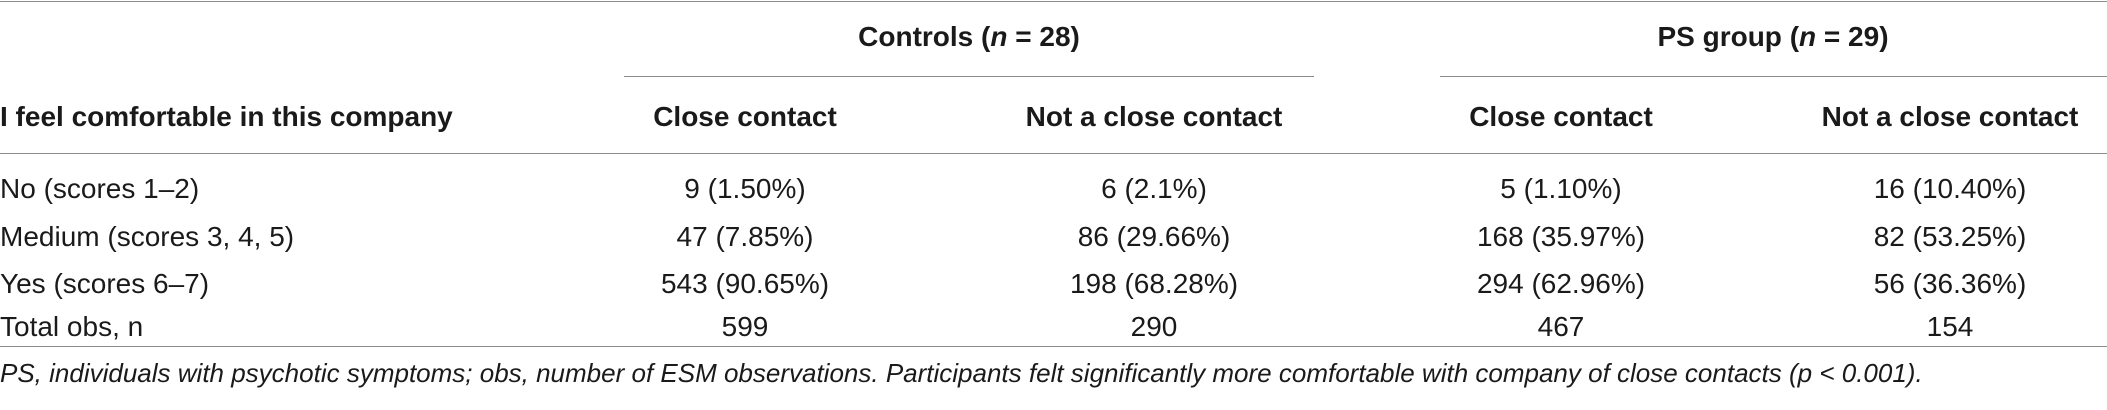 The image size is (2107, 410). What do you see at coordinates (745, 236) in the screenshot?
I see `table-cell: 47 (7.85%)` at bounding box center [745, 236].